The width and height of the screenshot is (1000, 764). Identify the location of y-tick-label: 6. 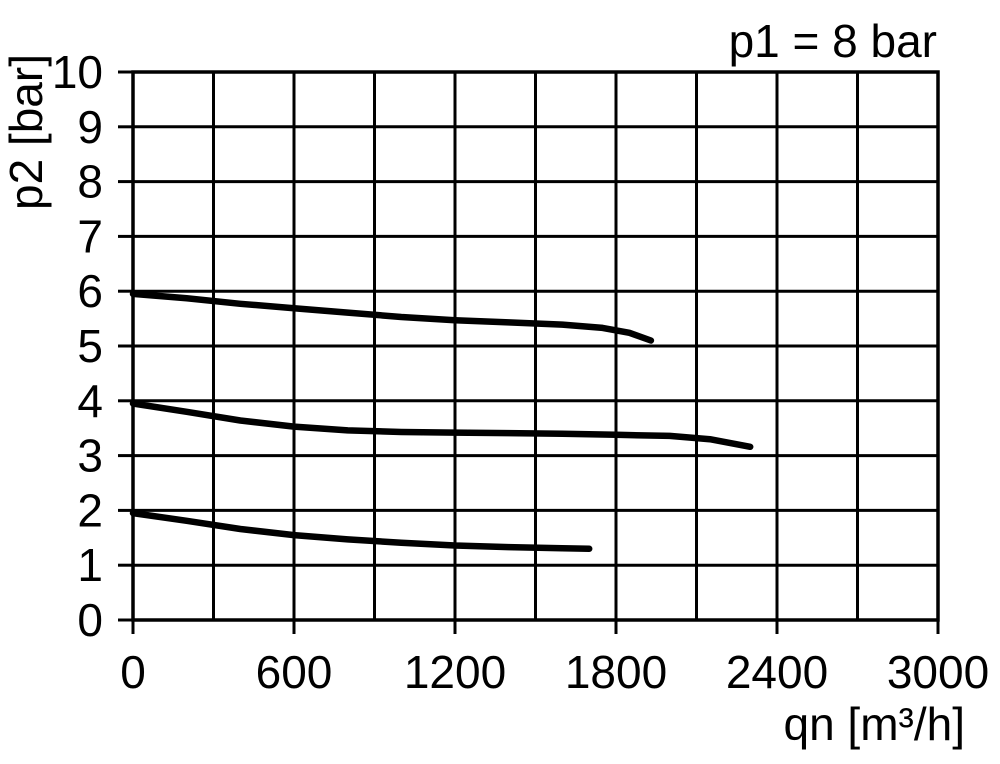
(90, 291).